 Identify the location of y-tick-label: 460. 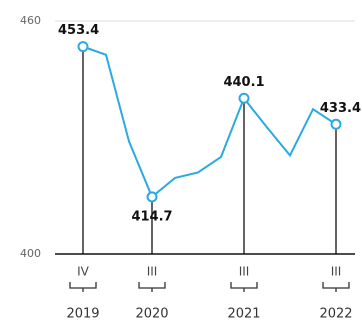
(30, 20).